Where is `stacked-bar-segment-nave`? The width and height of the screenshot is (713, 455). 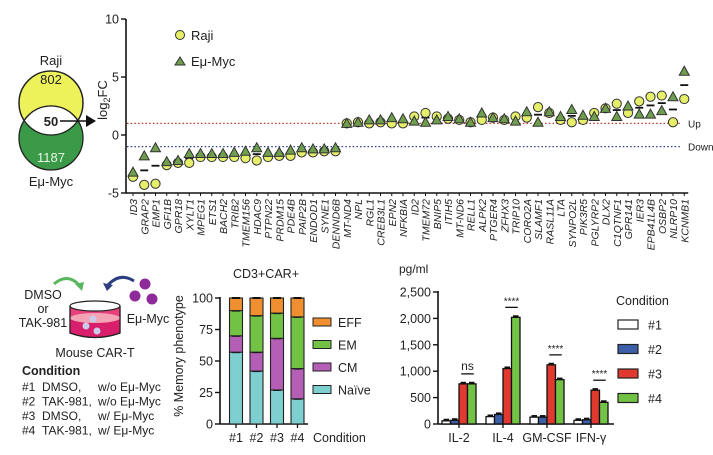 stacked-bar-segment-nave is located at coordinates (297, 411).